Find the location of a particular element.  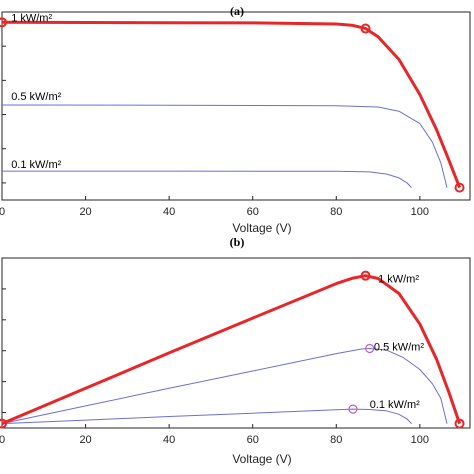

panel-title: (b) is located at coordinates (237, 242).